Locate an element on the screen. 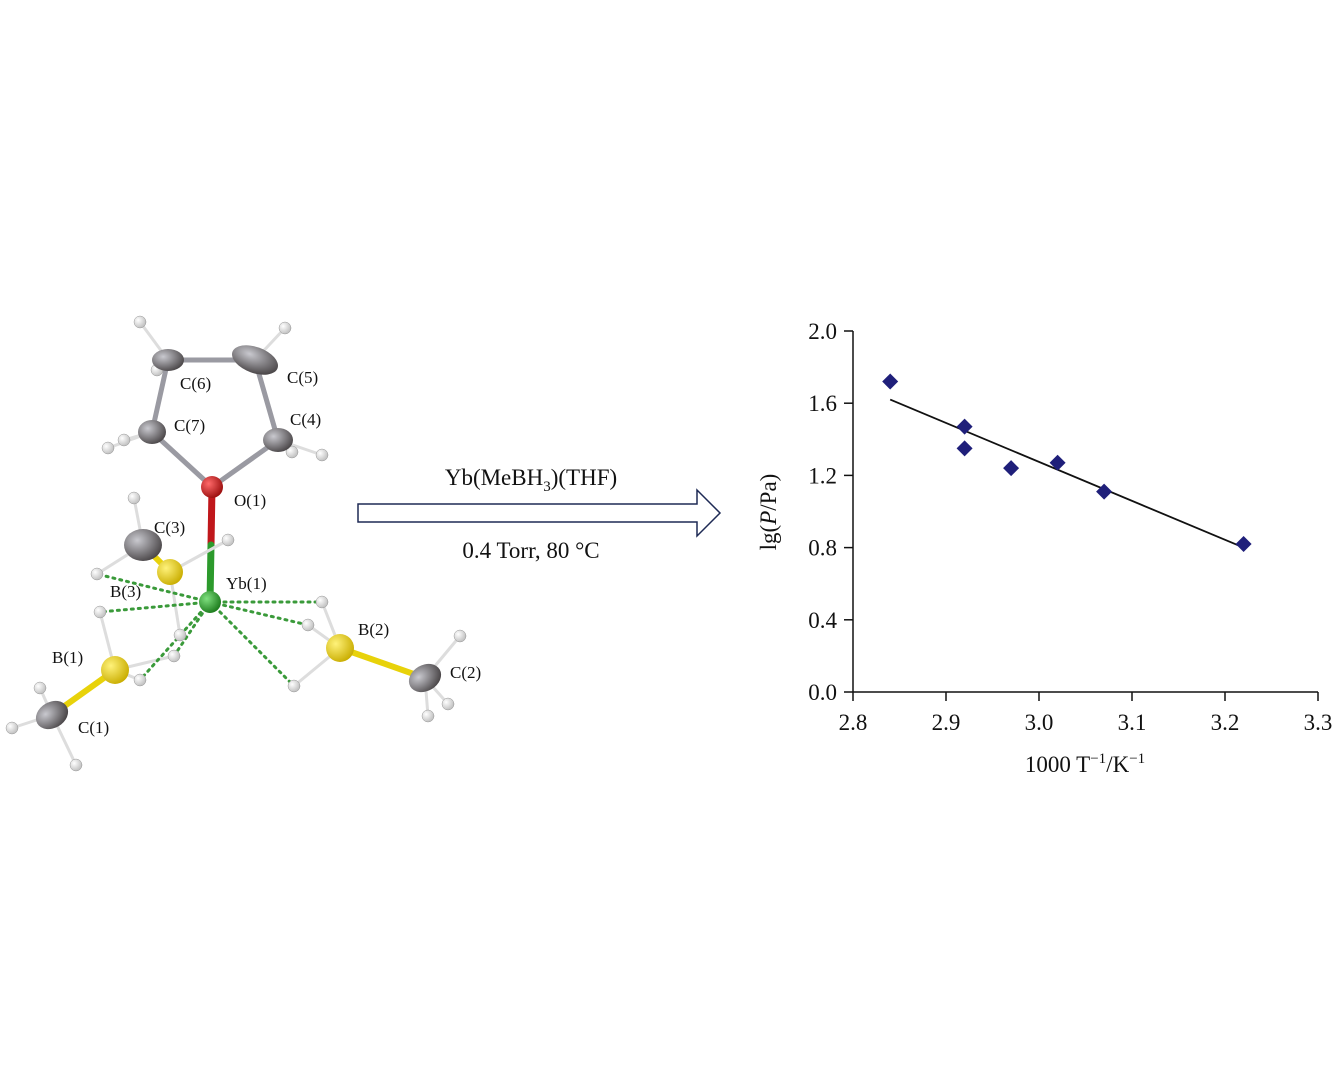 This screenshot has height=1085, width=1333. atom-label: C(4) is located at coordinates (305, 419).